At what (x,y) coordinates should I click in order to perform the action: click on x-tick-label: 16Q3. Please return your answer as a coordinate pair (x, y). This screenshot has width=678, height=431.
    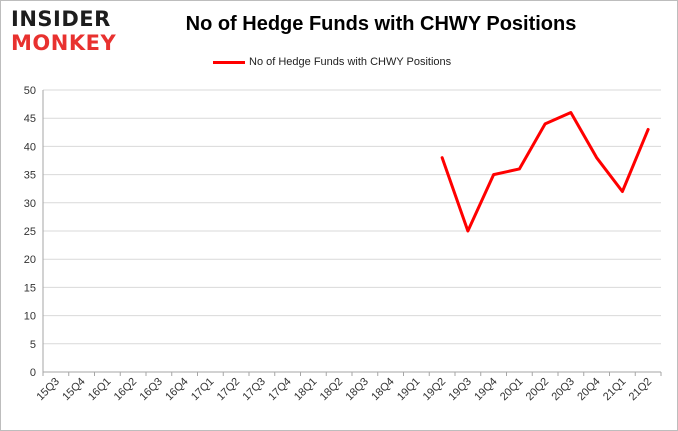
    Looking at the image, I should click on (151, 390).